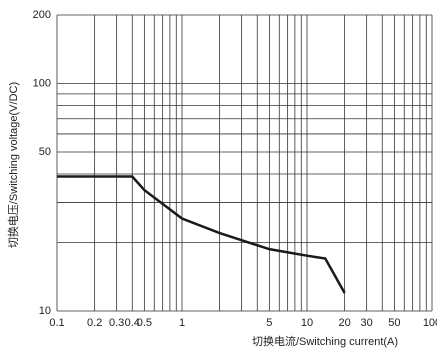 This screenshot has height=354, width=437. I want to click on x-tick-label: 30, so click(367, 323).